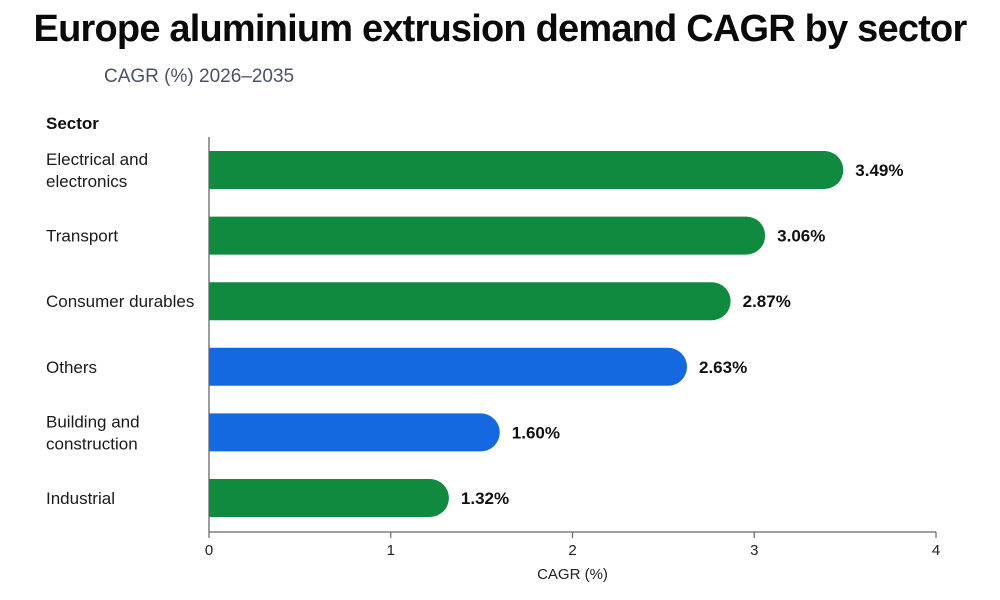 The width and height of the screenshot is (1000, 600). What do you see at coordinates (92, 443) in the screenshot?
I see `category-label: construction` at bounding box center [92, 443].